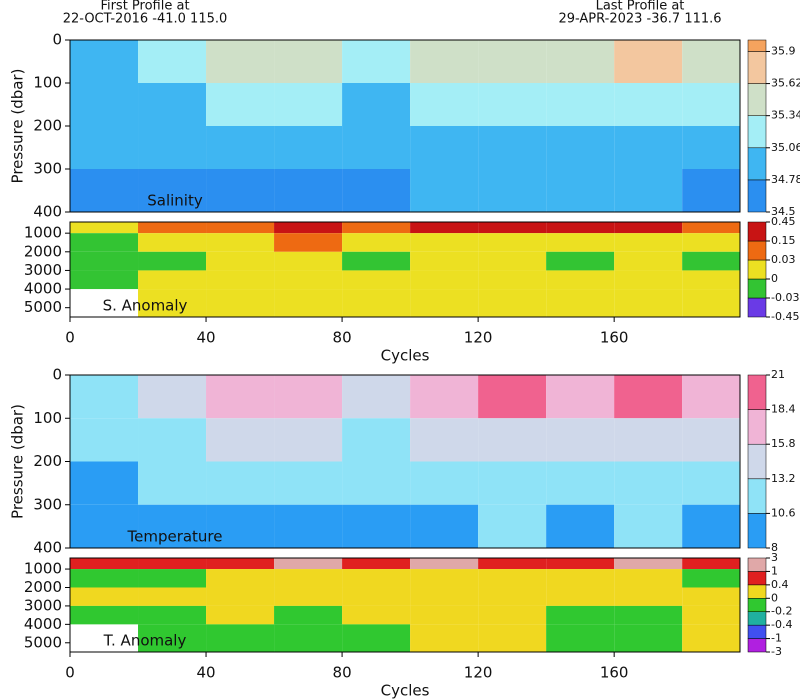 The image size is (800, 700). Describe the element at coordinates (783, 50) in the screenshot. I see `colorbar-tick-label: 35.9` at that location.